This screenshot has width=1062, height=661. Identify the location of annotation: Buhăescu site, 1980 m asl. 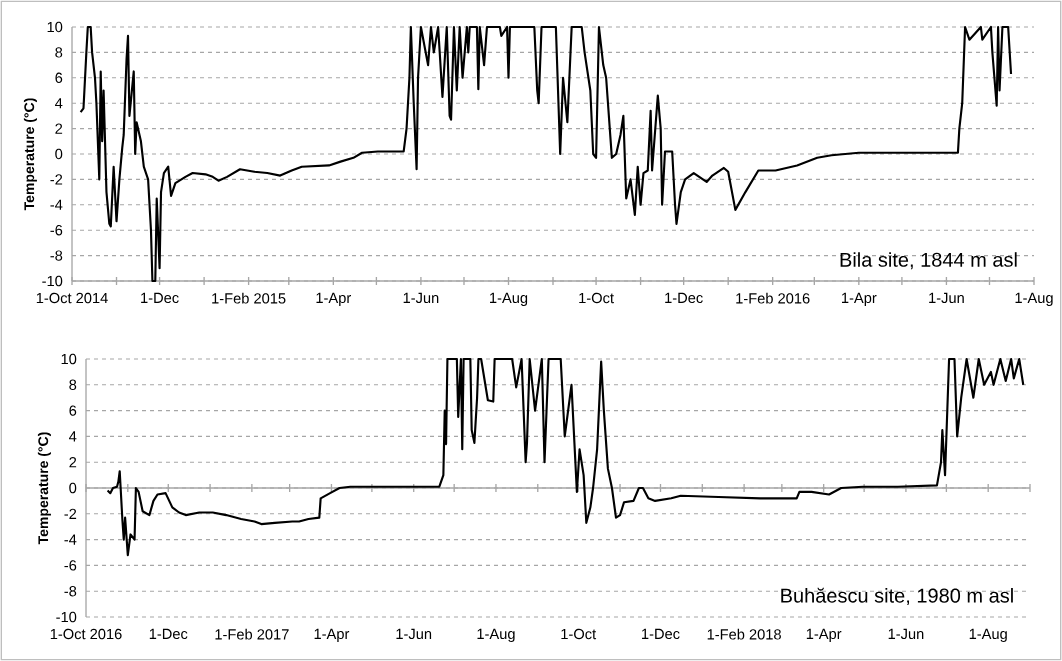
(897, 596).